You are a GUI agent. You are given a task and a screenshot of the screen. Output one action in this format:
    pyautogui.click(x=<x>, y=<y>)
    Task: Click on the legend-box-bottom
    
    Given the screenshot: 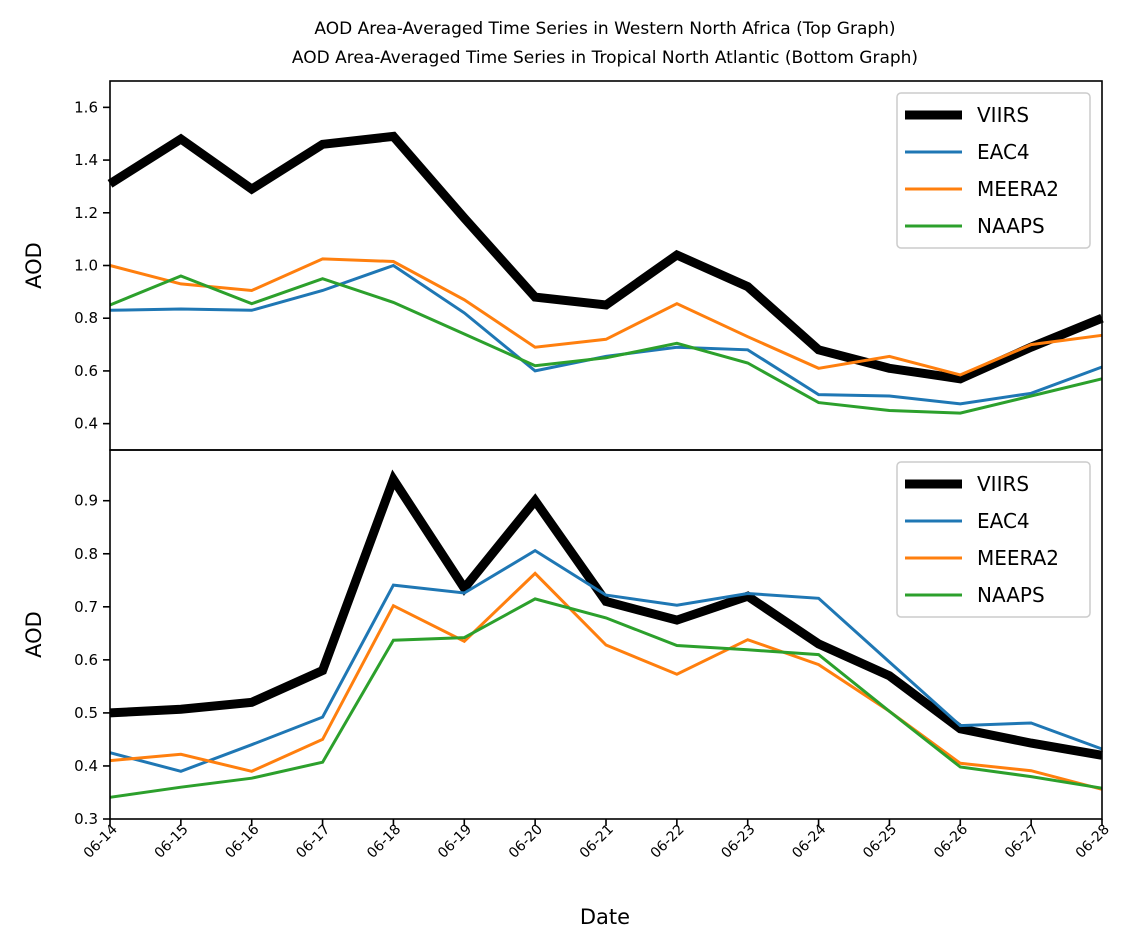 What is the action you would take?
    pyautogui.click(x=993, y=539)
    